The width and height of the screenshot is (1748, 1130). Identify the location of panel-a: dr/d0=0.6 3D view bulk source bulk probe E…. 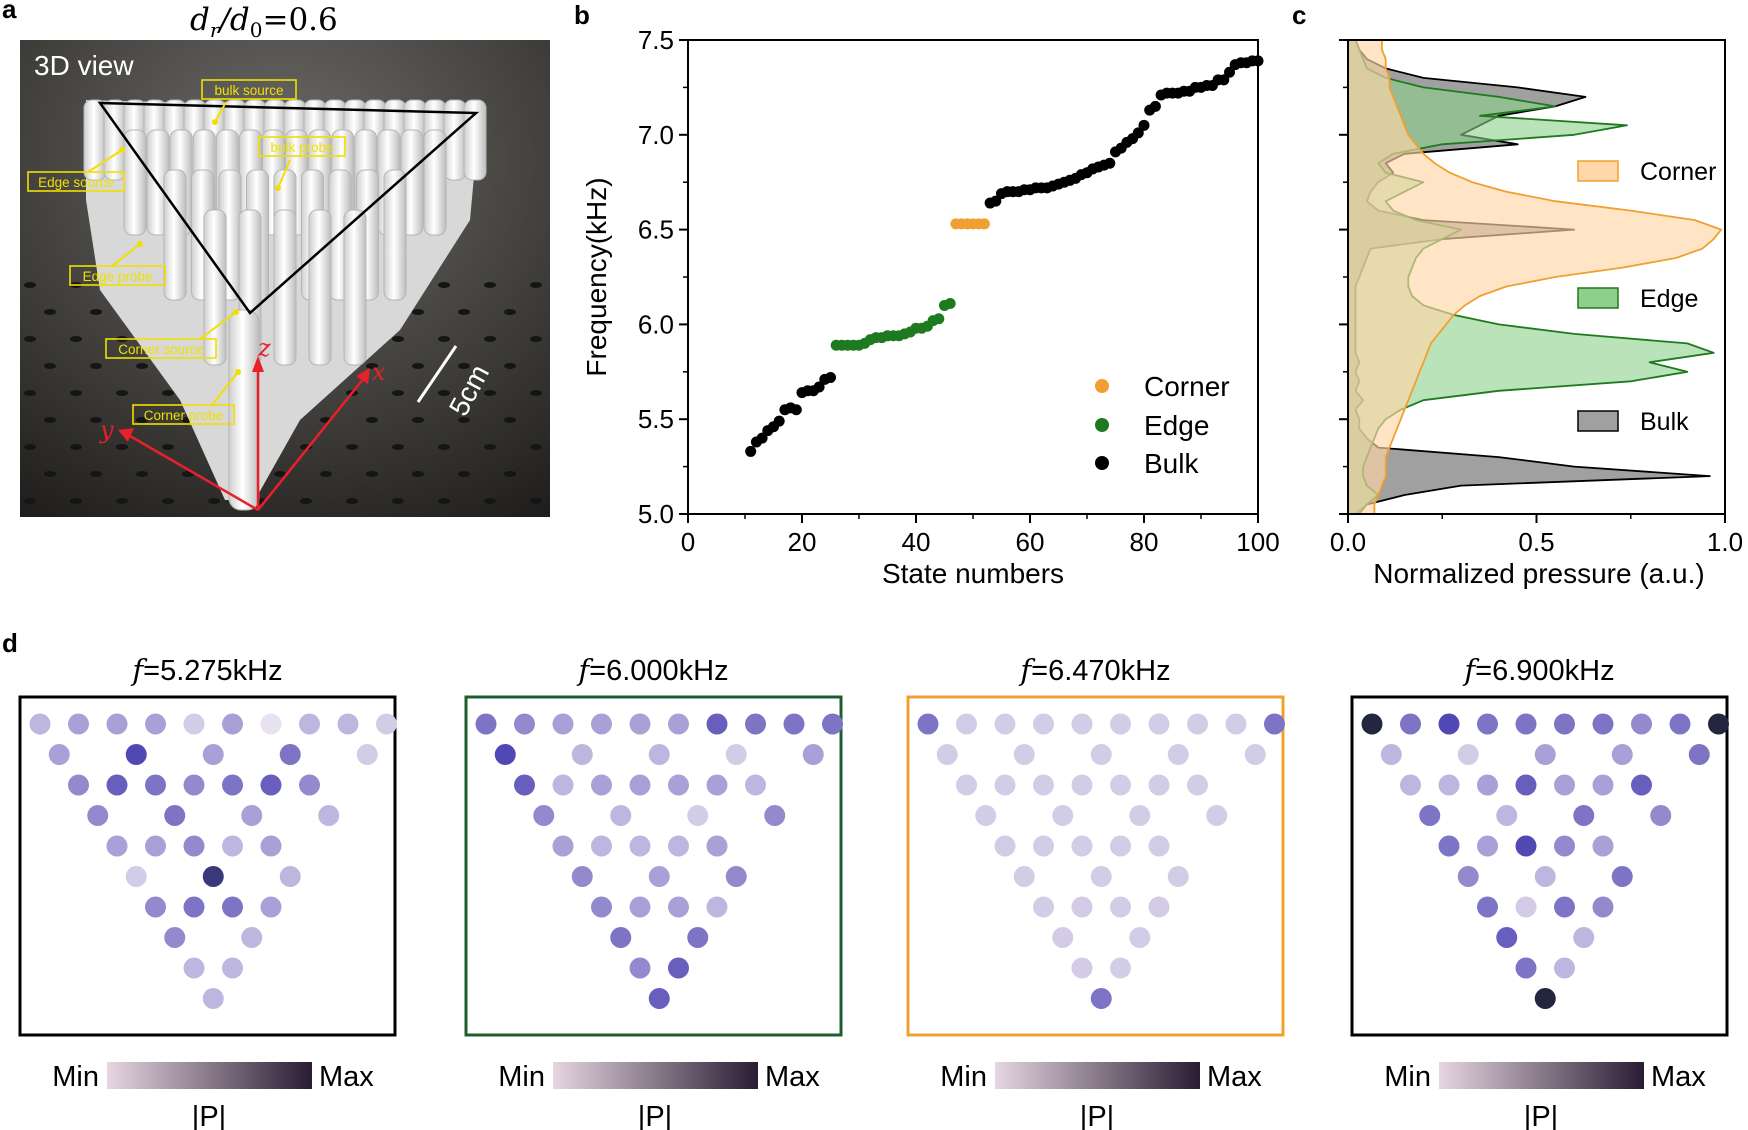
(285, 259).